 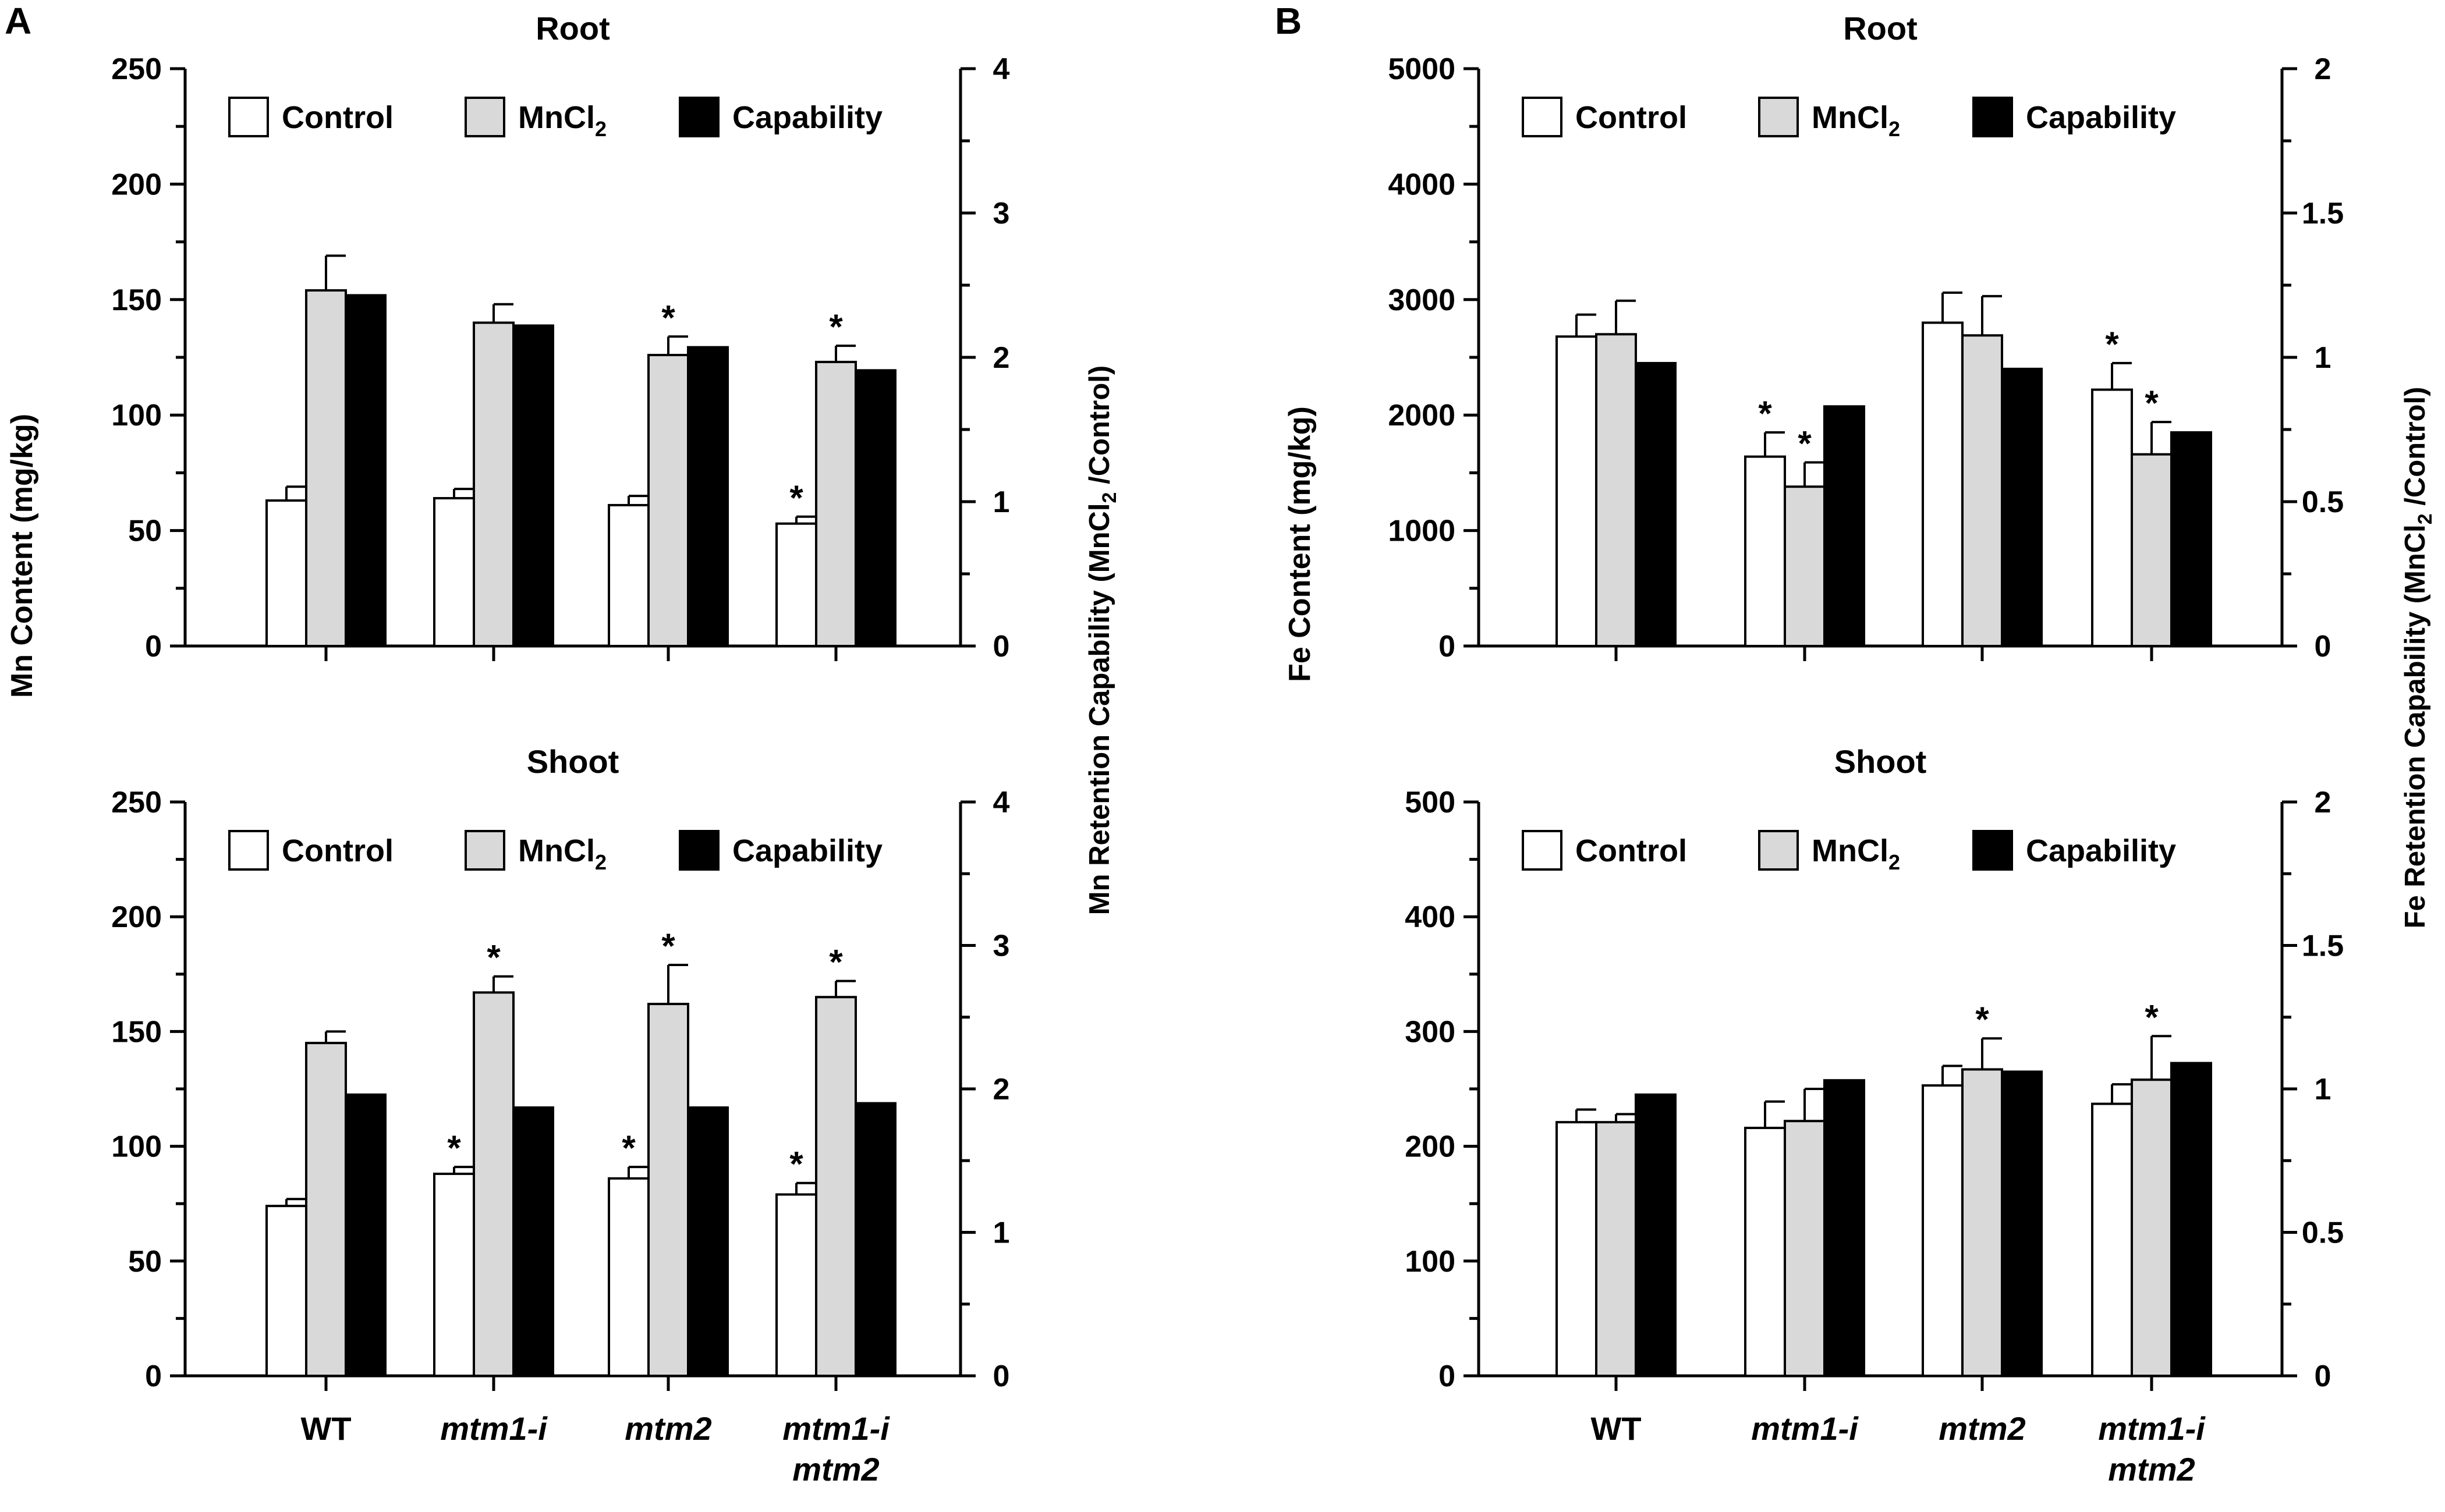 What do you see at coordinates (1881, 28) in the screenshot?
I see `chart-title-b-root: Root` at bounding box center [1881, 28].